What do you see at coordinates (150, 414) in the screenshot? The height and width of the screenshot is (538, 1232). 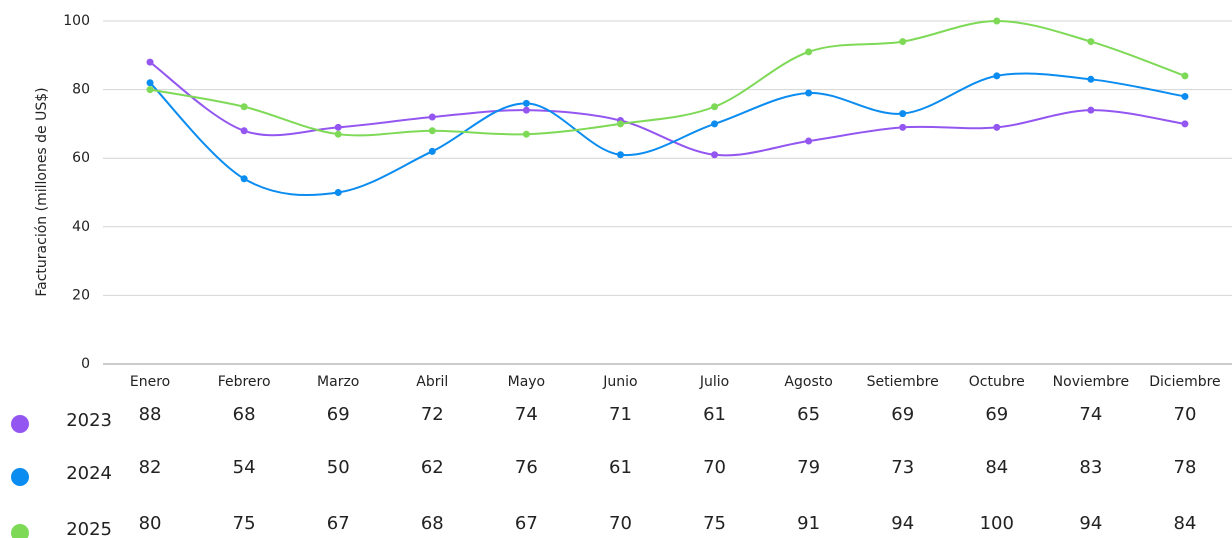 I see `table-cell: 88` at bounding box center [150, 414].